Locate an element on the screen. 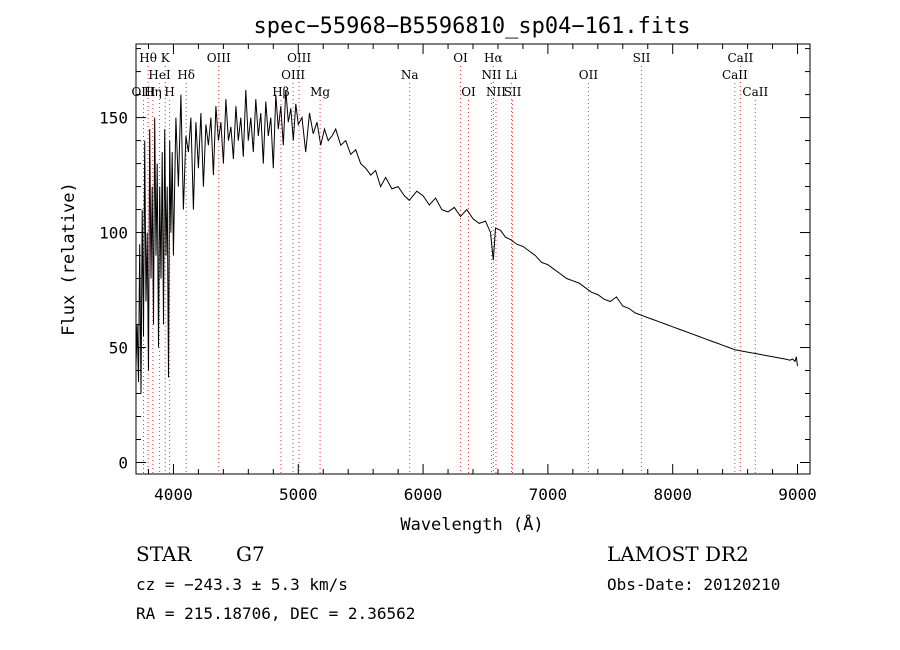 The width and height of the screenshot is (900, 650). x-tick-label: 9000 is located at coordinates (797, 494).